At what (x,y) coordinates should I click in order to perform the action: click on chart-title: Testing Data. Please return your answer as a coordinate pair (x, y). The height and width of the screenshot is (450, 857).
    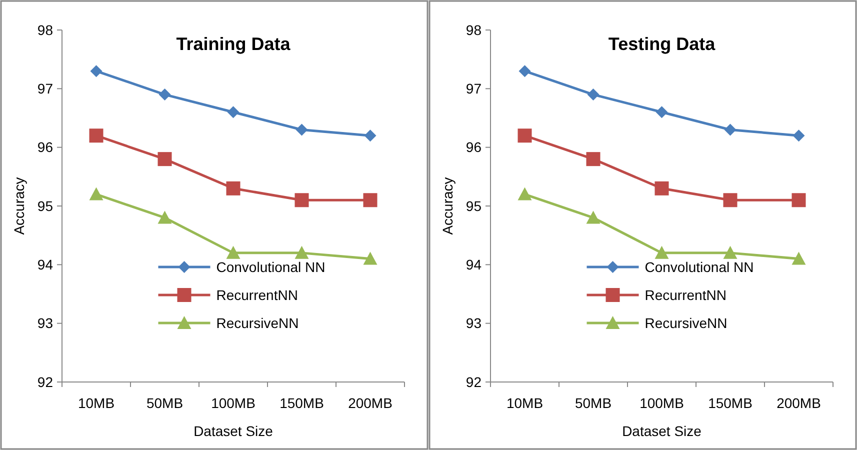
    Looking at the image, I should click on (662, 44).